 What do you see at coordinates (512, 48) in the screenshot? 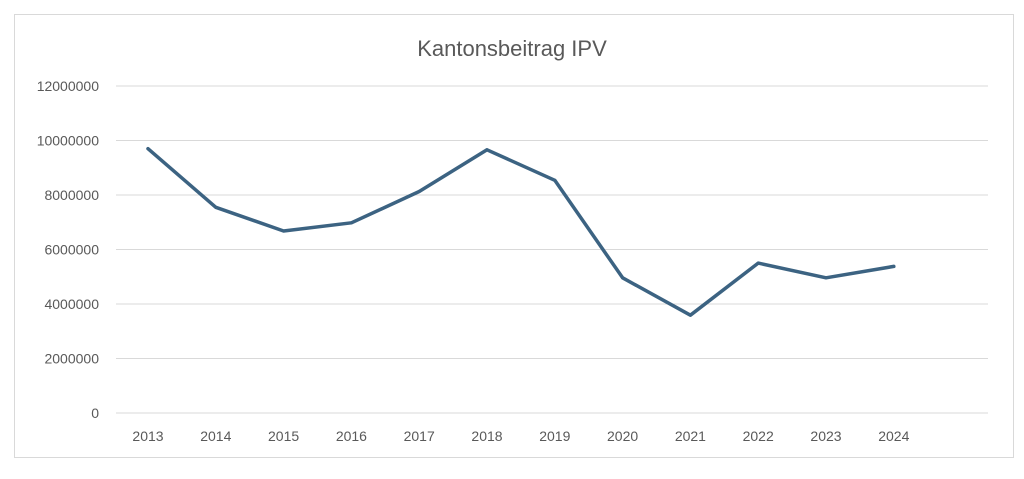
I see `chart-title: Kantonsbeitrag IPV` at bounding box center [512, 48].